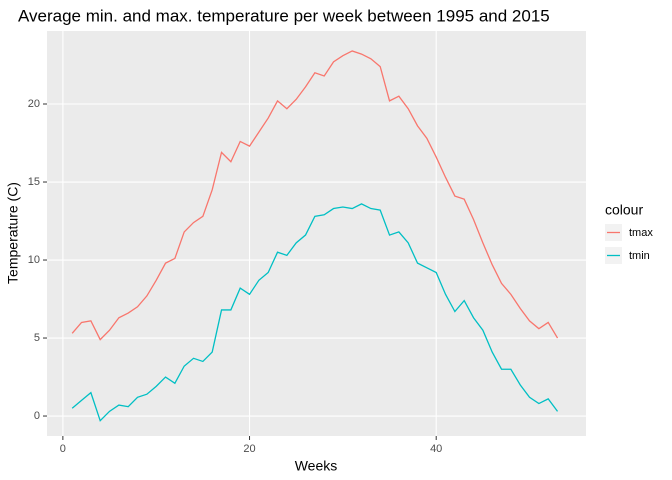  Describe the element at coordinates (34, 182) in the screenshot. I see `y-tick-label: 15` at that location.